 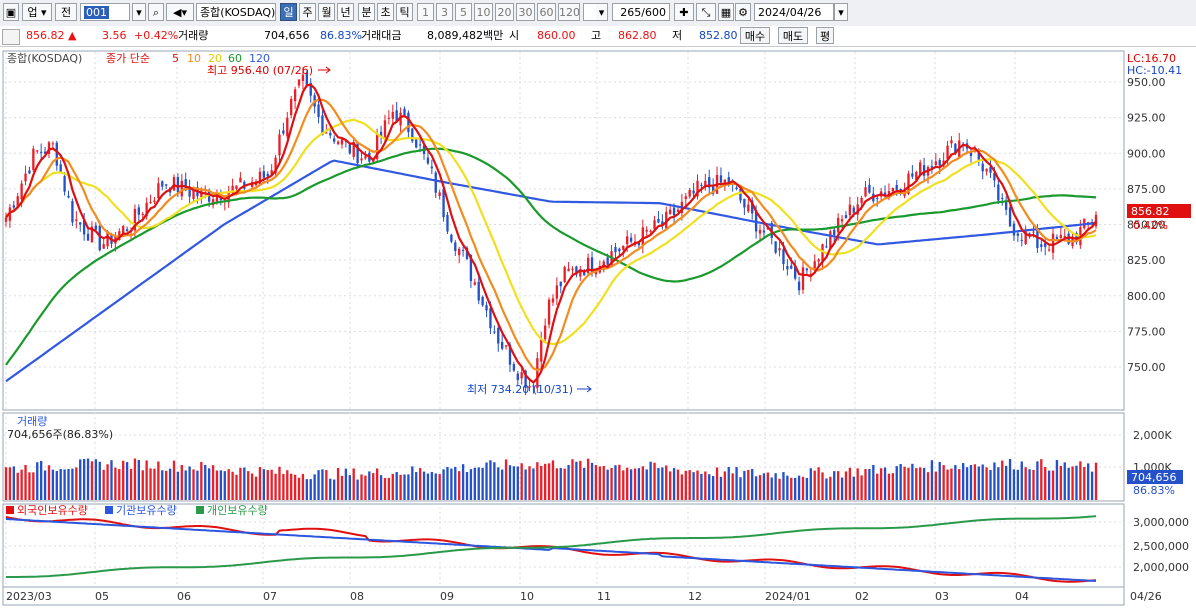 What do you see at coordinates (525, 12) in the screenshot?
I see `interval-30: 30` at bounding box center [525, 12].